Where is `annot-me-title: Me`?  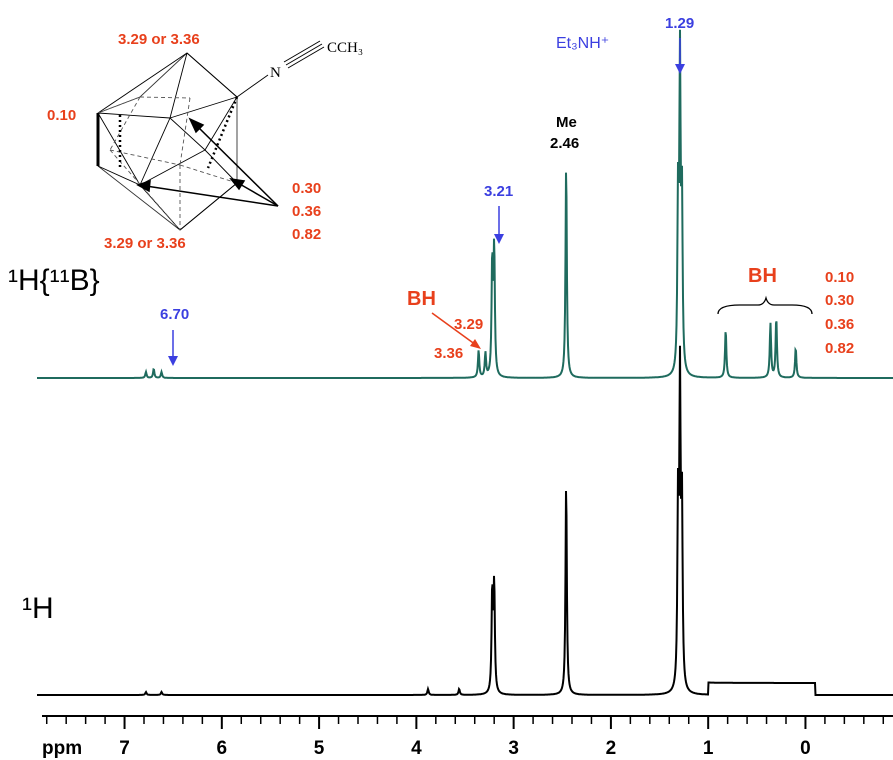
annot-me-title: Me is located at coordinates (566, 122).